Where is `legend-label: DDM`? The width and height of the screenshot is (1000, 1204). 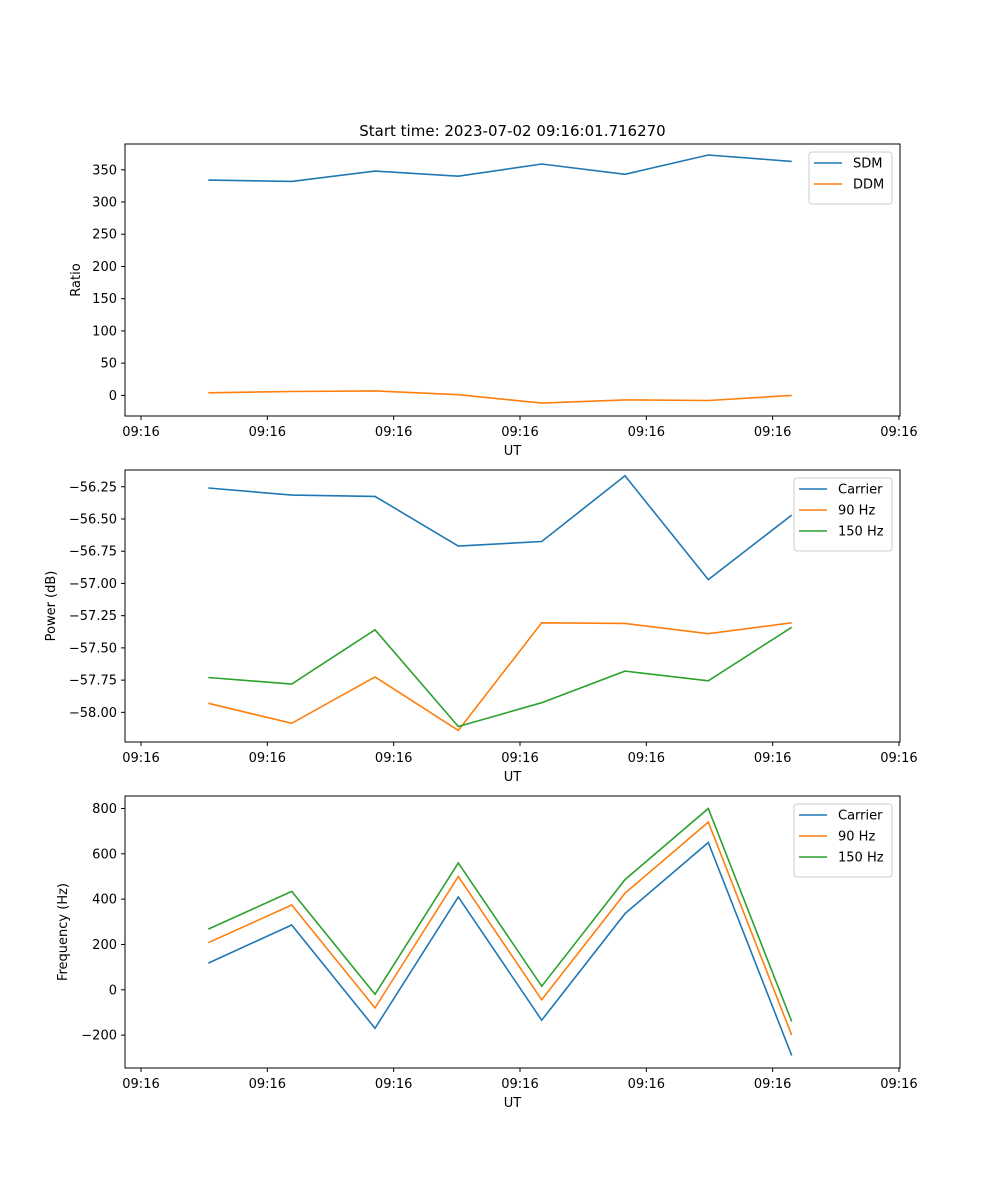
legend-label: DDM is located at coordinates (868, 185).